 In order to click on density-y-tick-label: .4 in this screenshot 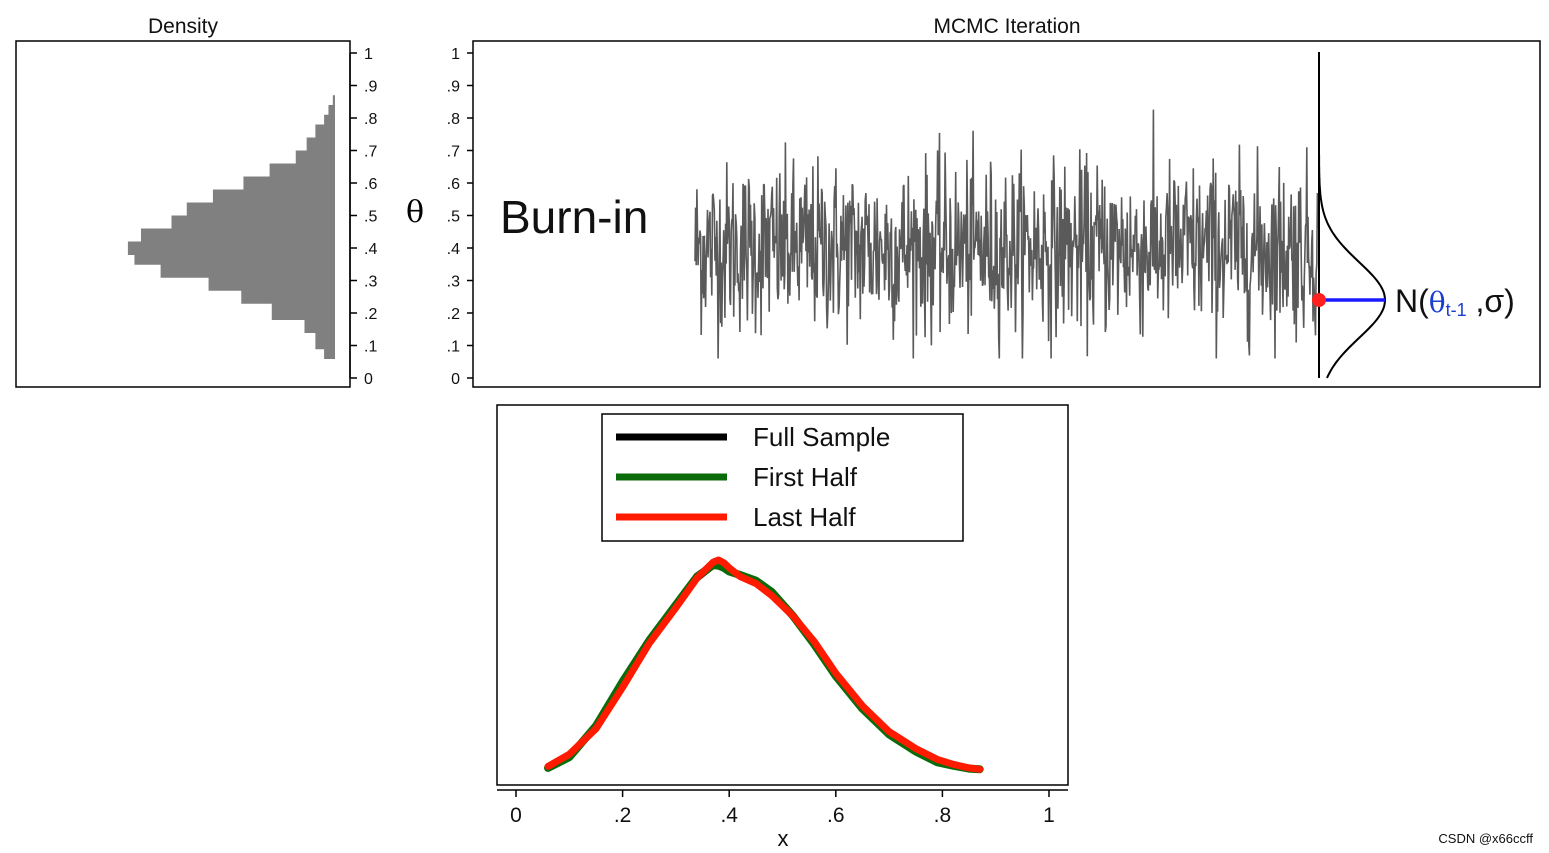, I will do `click(370, 249)`.